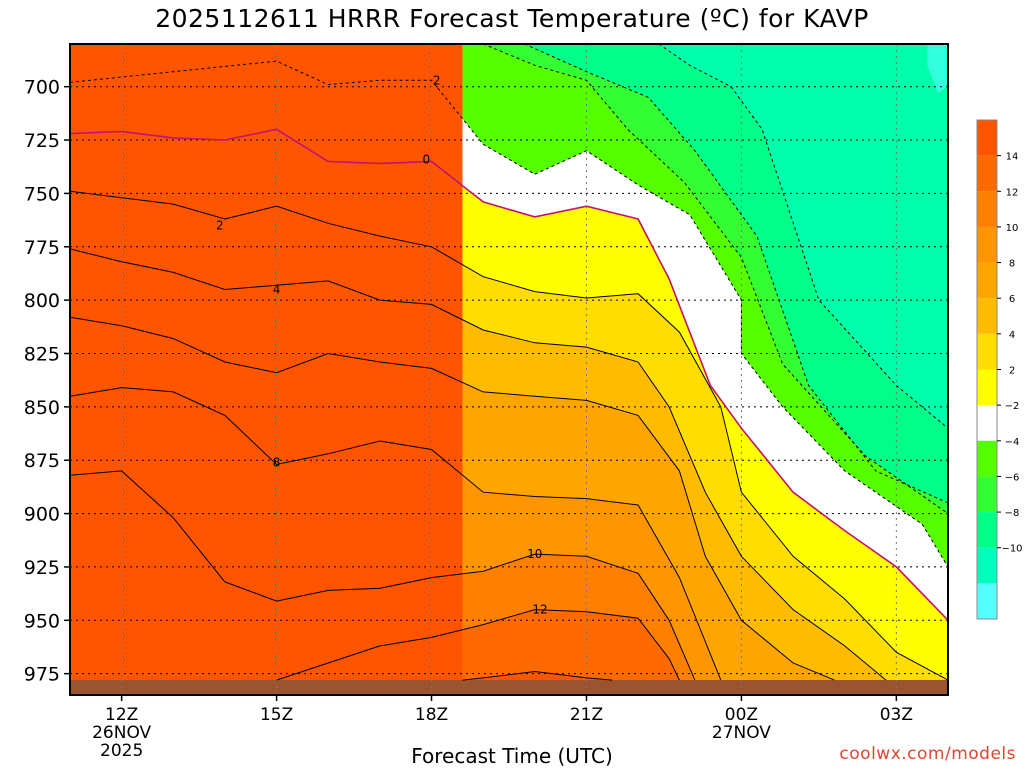 The width and height of the screenshot is (1024, 768). Describe the element at coordinates (427, 159) in the screenshot. I see `contour-label-0: 0` at that location.